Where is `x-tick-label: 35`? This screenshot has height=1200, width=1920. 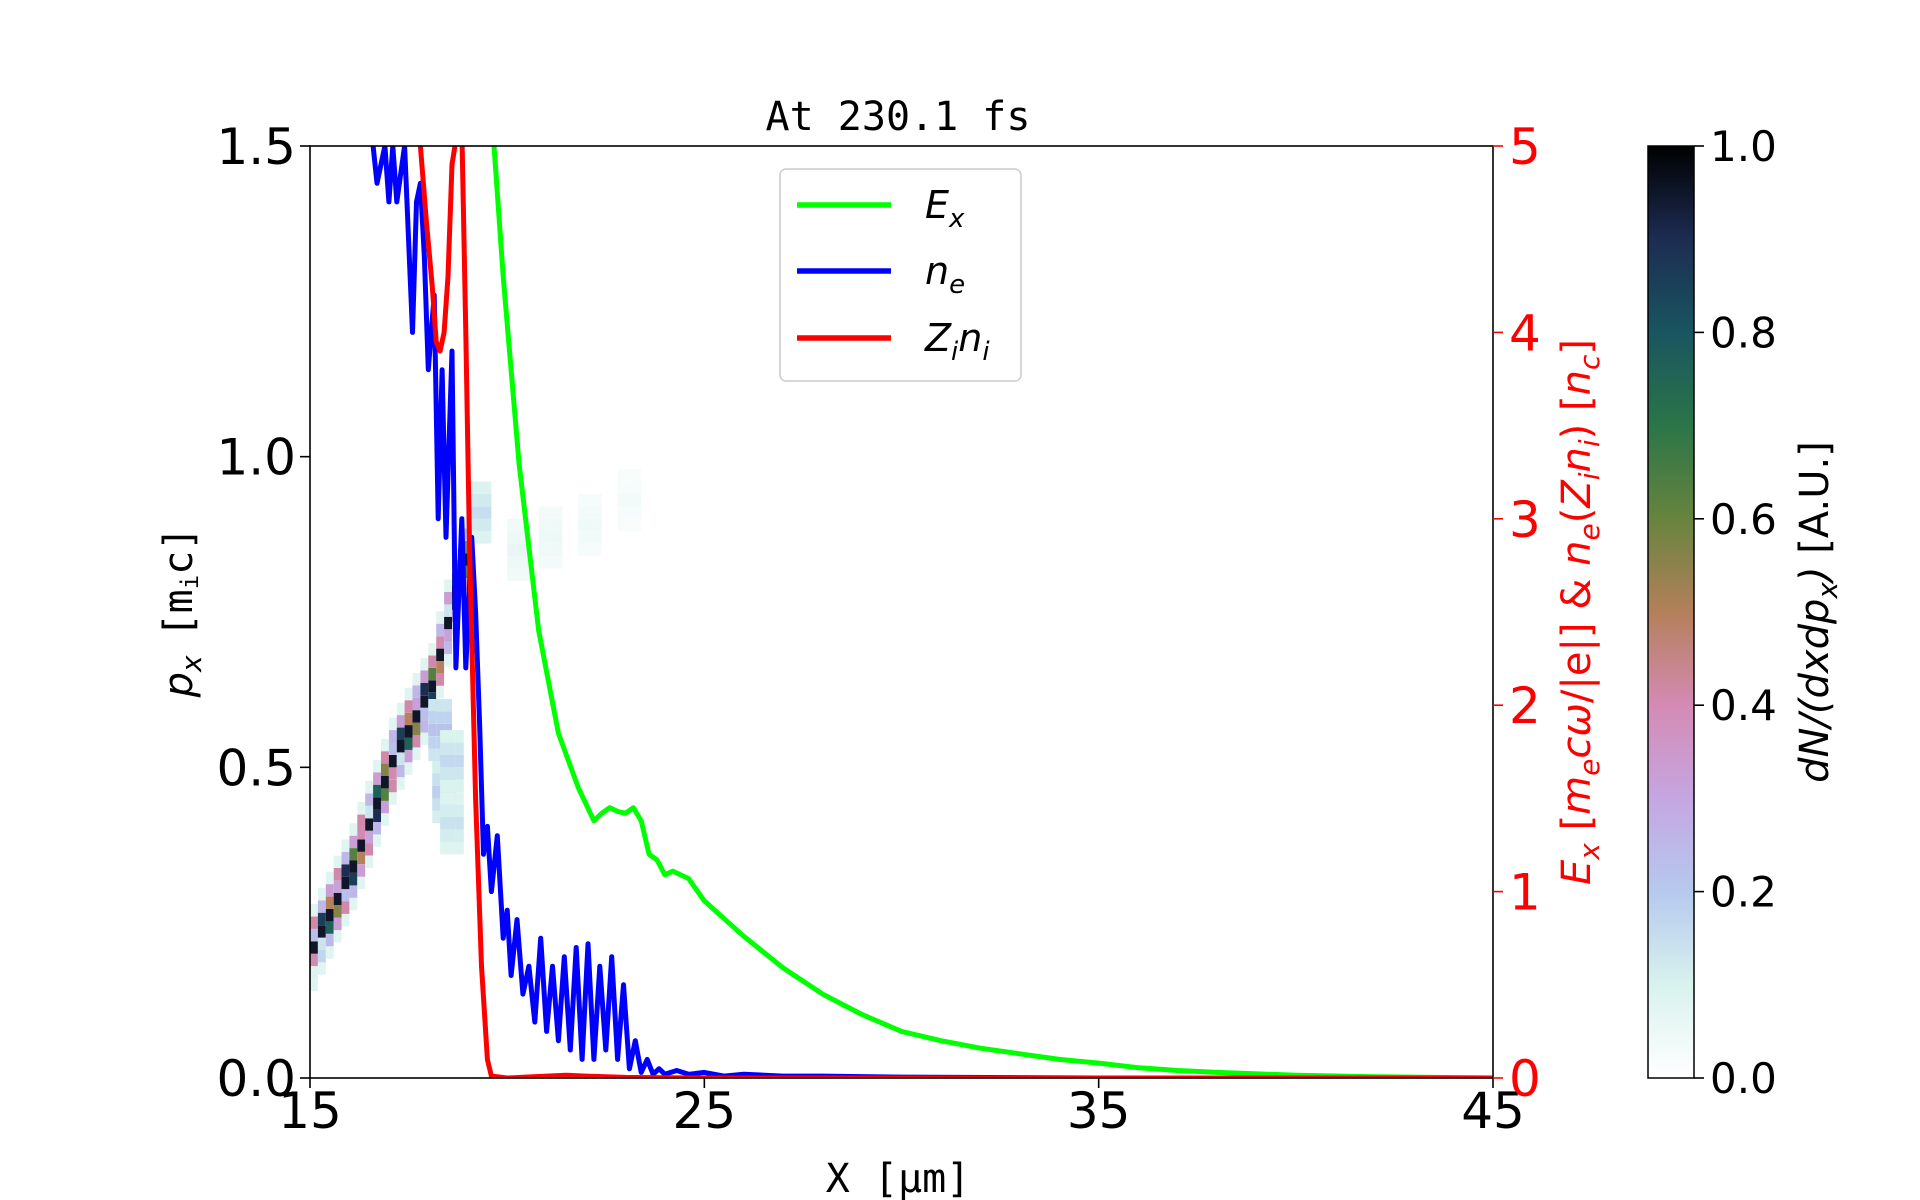 x-tick-label: 35 is located at coordinates (1099, 1111).